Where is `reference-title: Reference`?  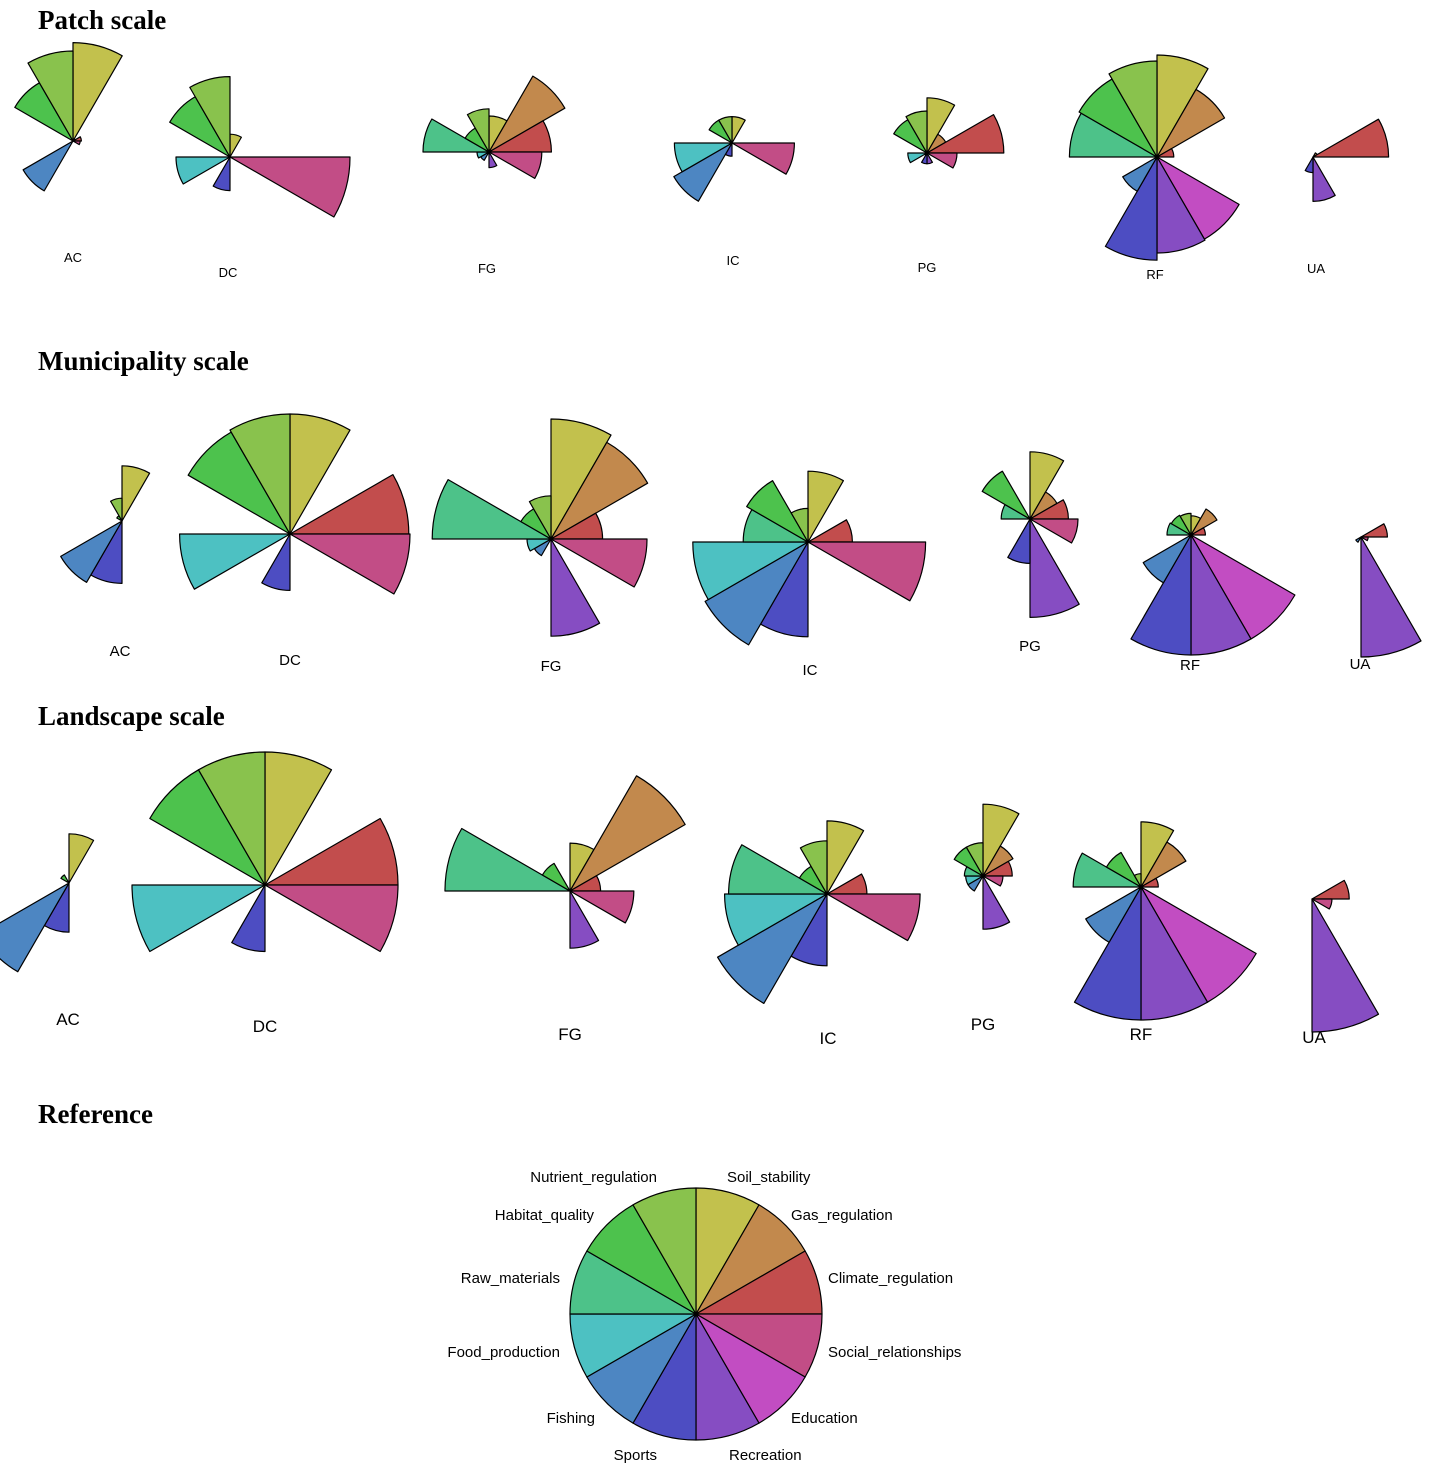 reference-title: Reference is located at coordinates (95, 1114).